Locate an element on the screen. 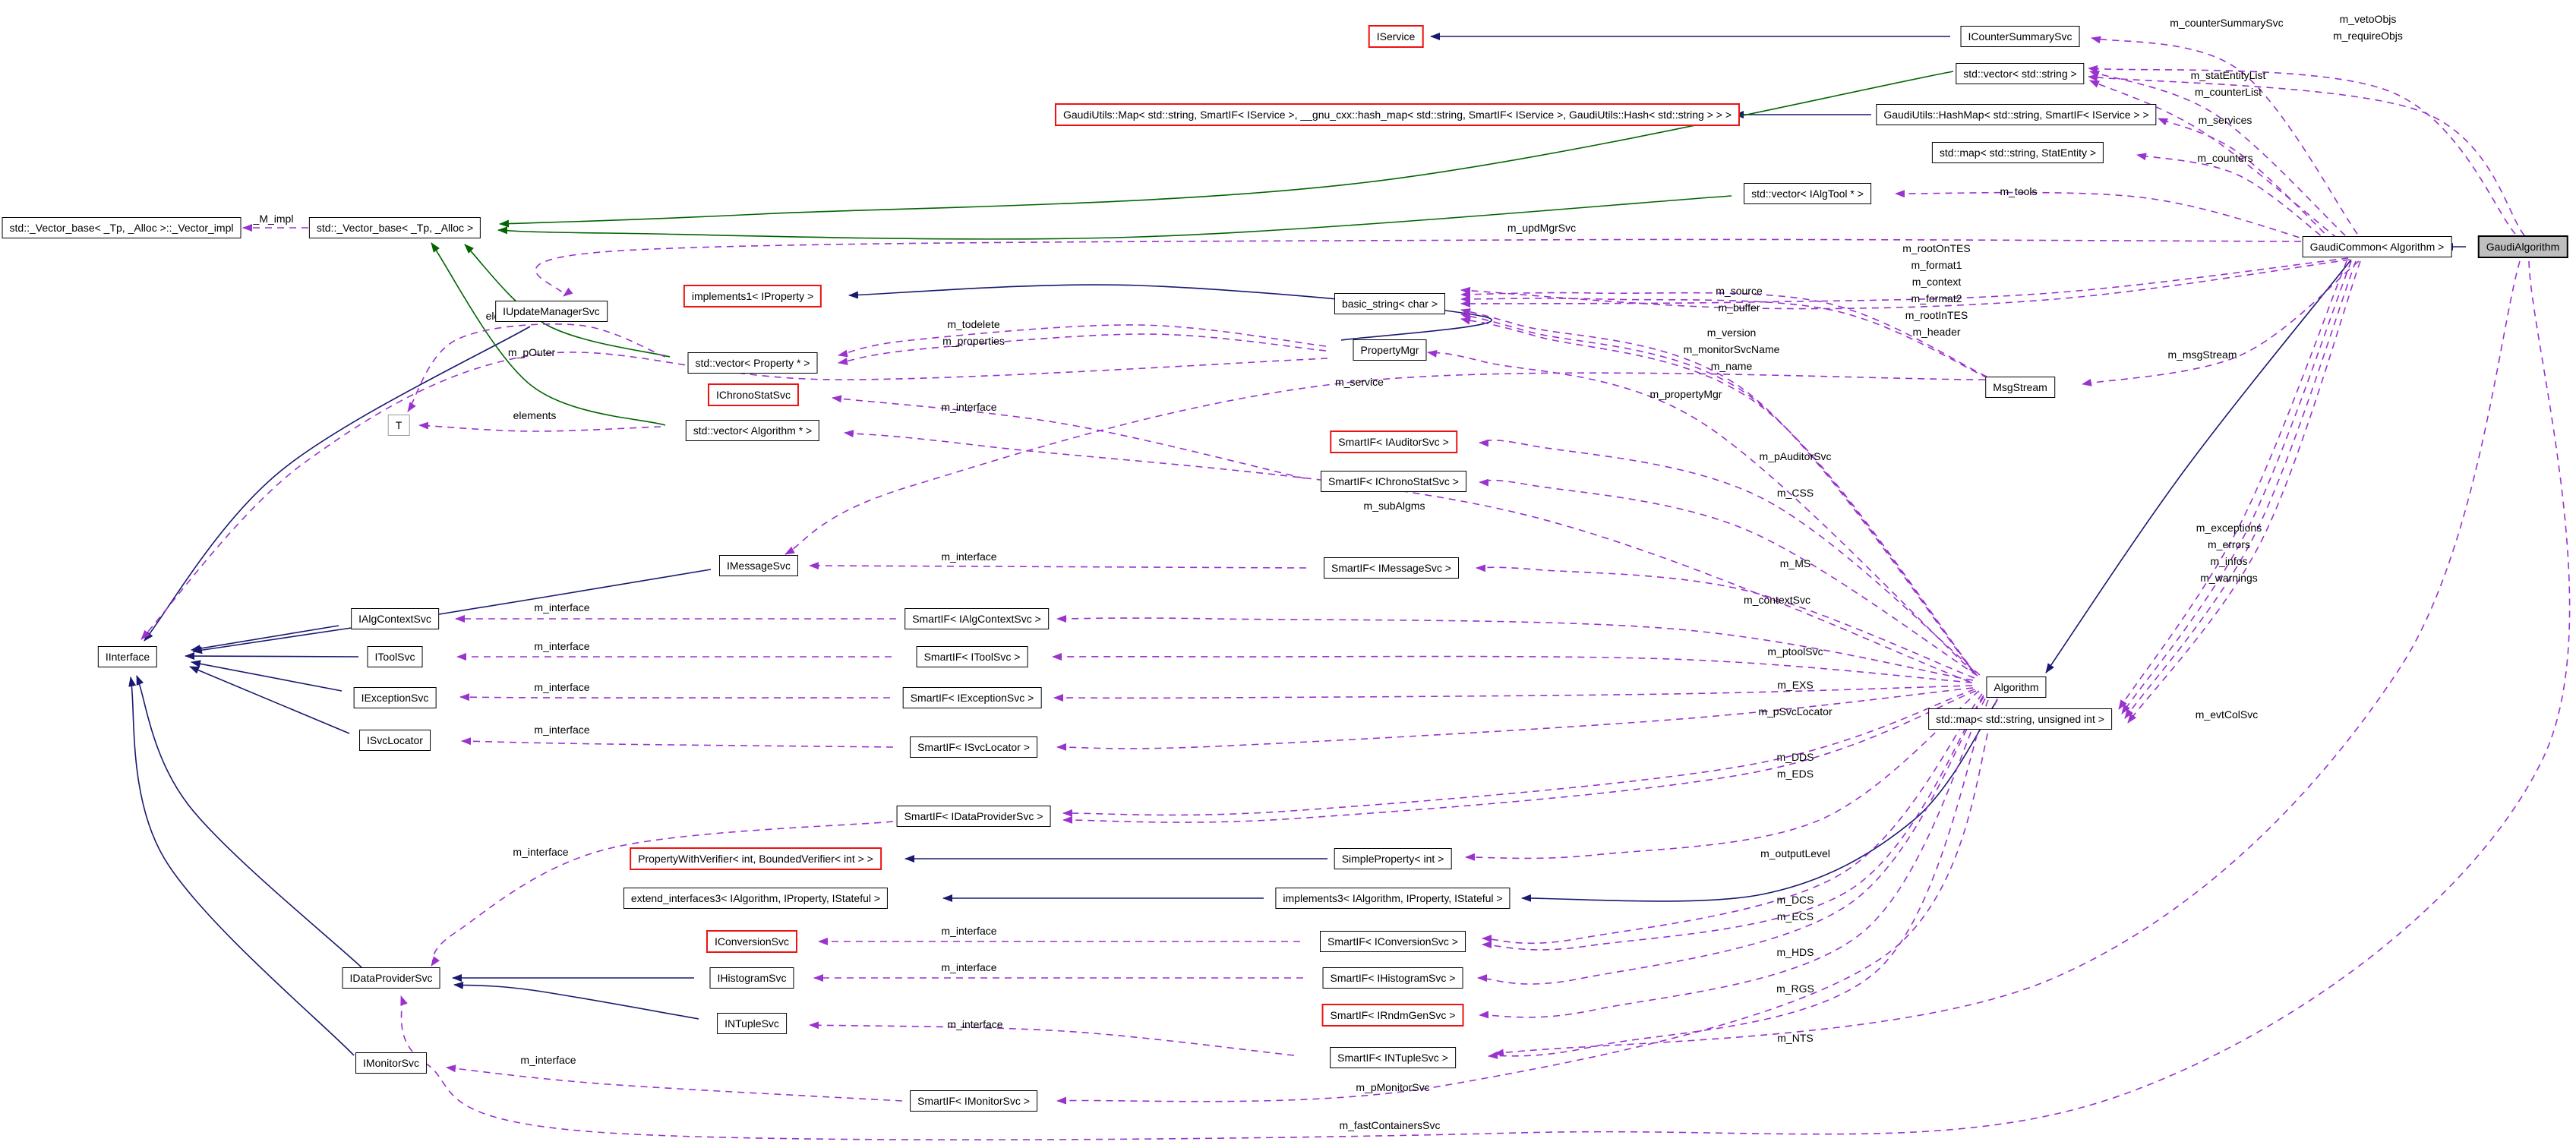 This screenshot has height=1148, width=2576. edge-label-l_evtcol: m_evtColSvc is located at coordinates (2227, 715).